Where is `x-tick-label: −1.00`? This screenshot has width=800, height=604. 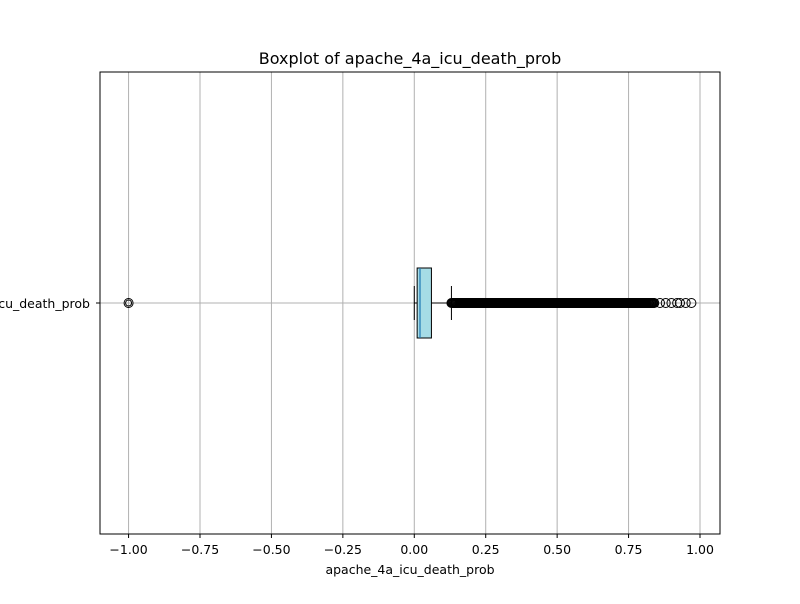
x-tick-label: −1.00 is located at coordinates (128, 549).